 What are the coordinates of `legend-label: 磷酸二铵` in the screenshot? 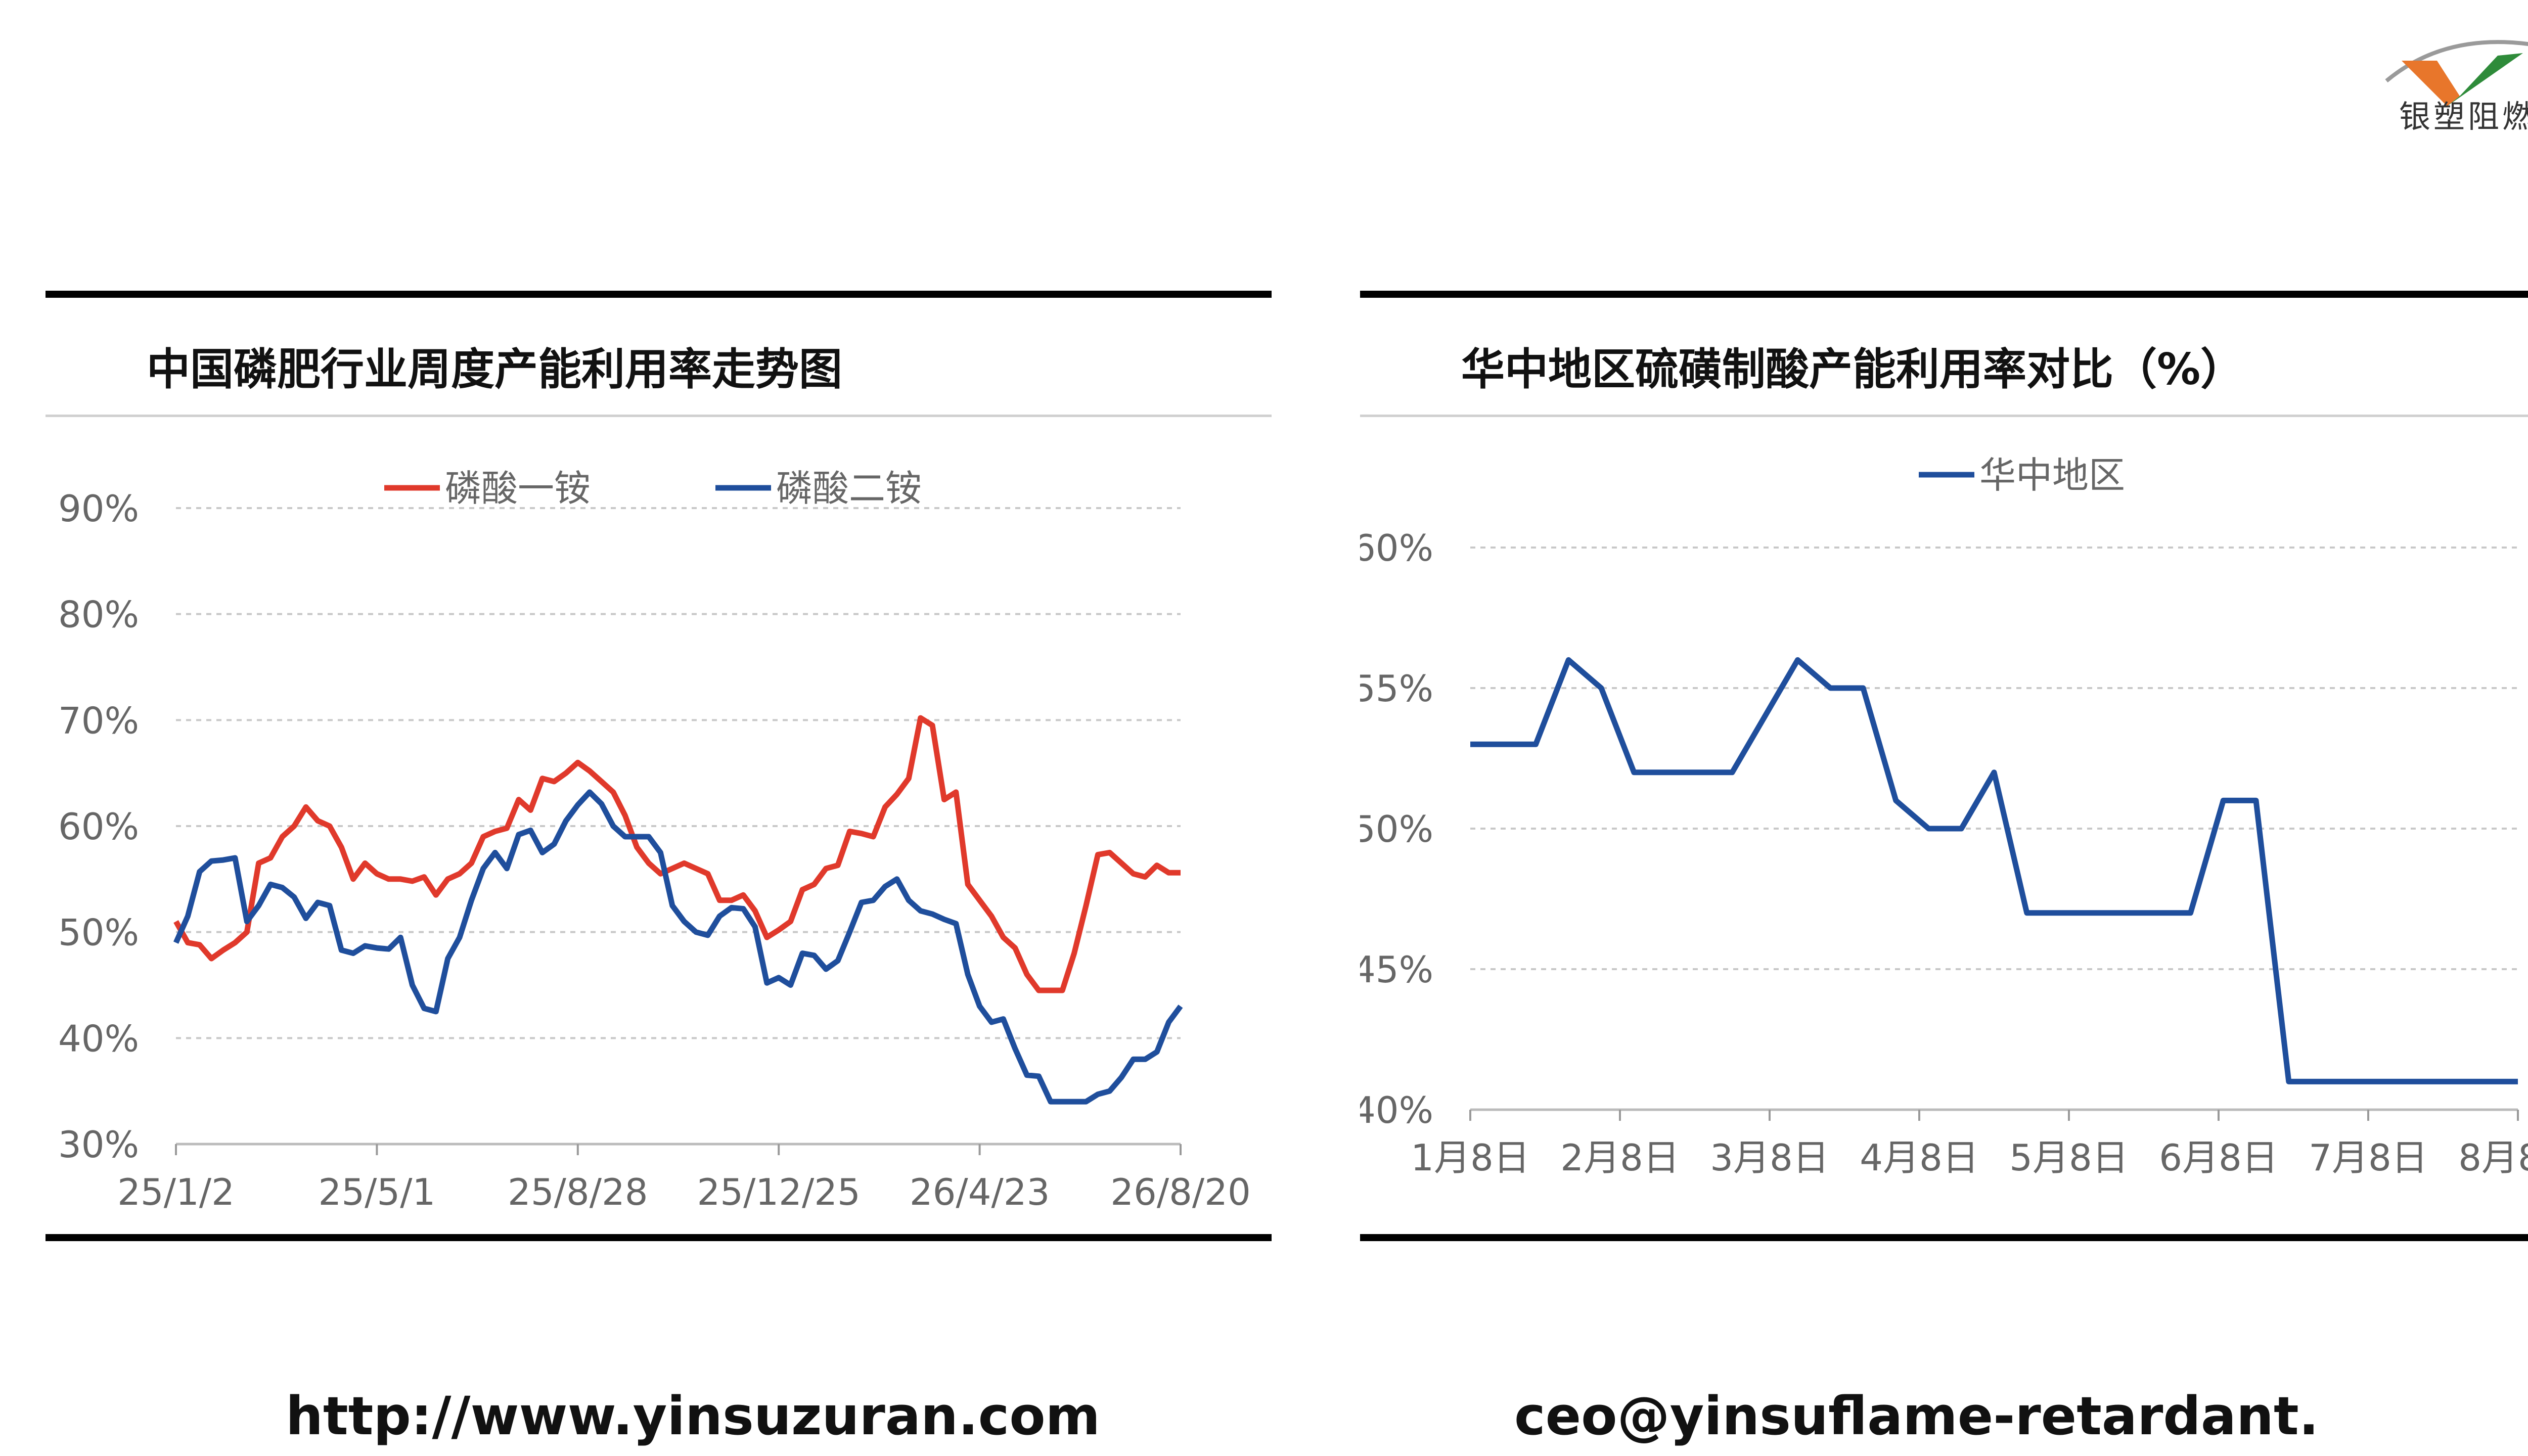 It's located at (849, 488).